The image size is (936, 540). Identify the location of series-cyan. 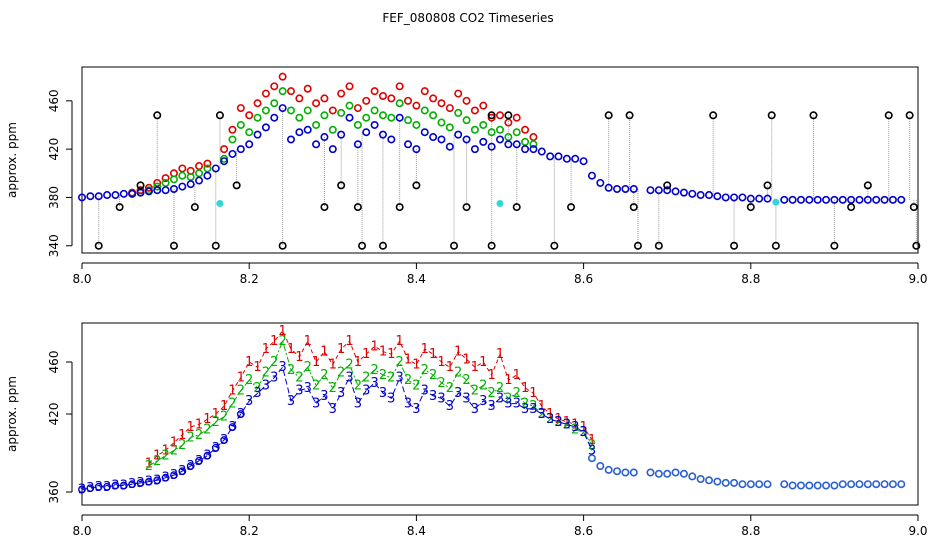
(498, 202).